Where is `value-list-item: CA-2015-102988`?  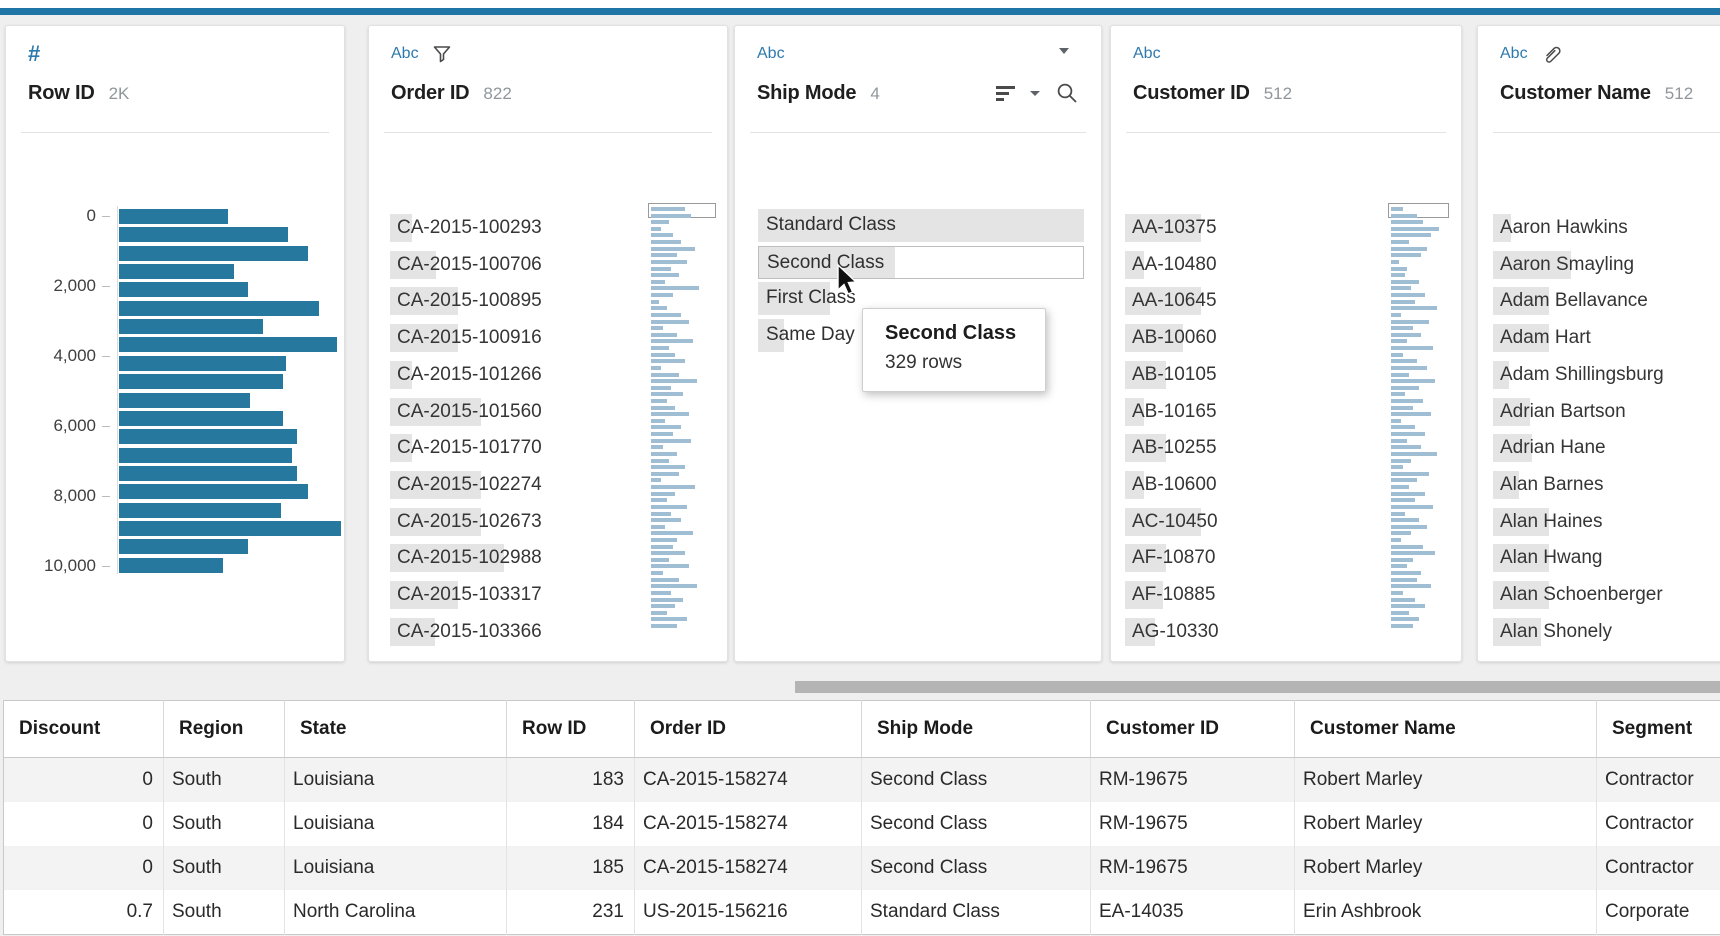 value-list-item: CA-2015-102988 is located at coordinates (515, 558).